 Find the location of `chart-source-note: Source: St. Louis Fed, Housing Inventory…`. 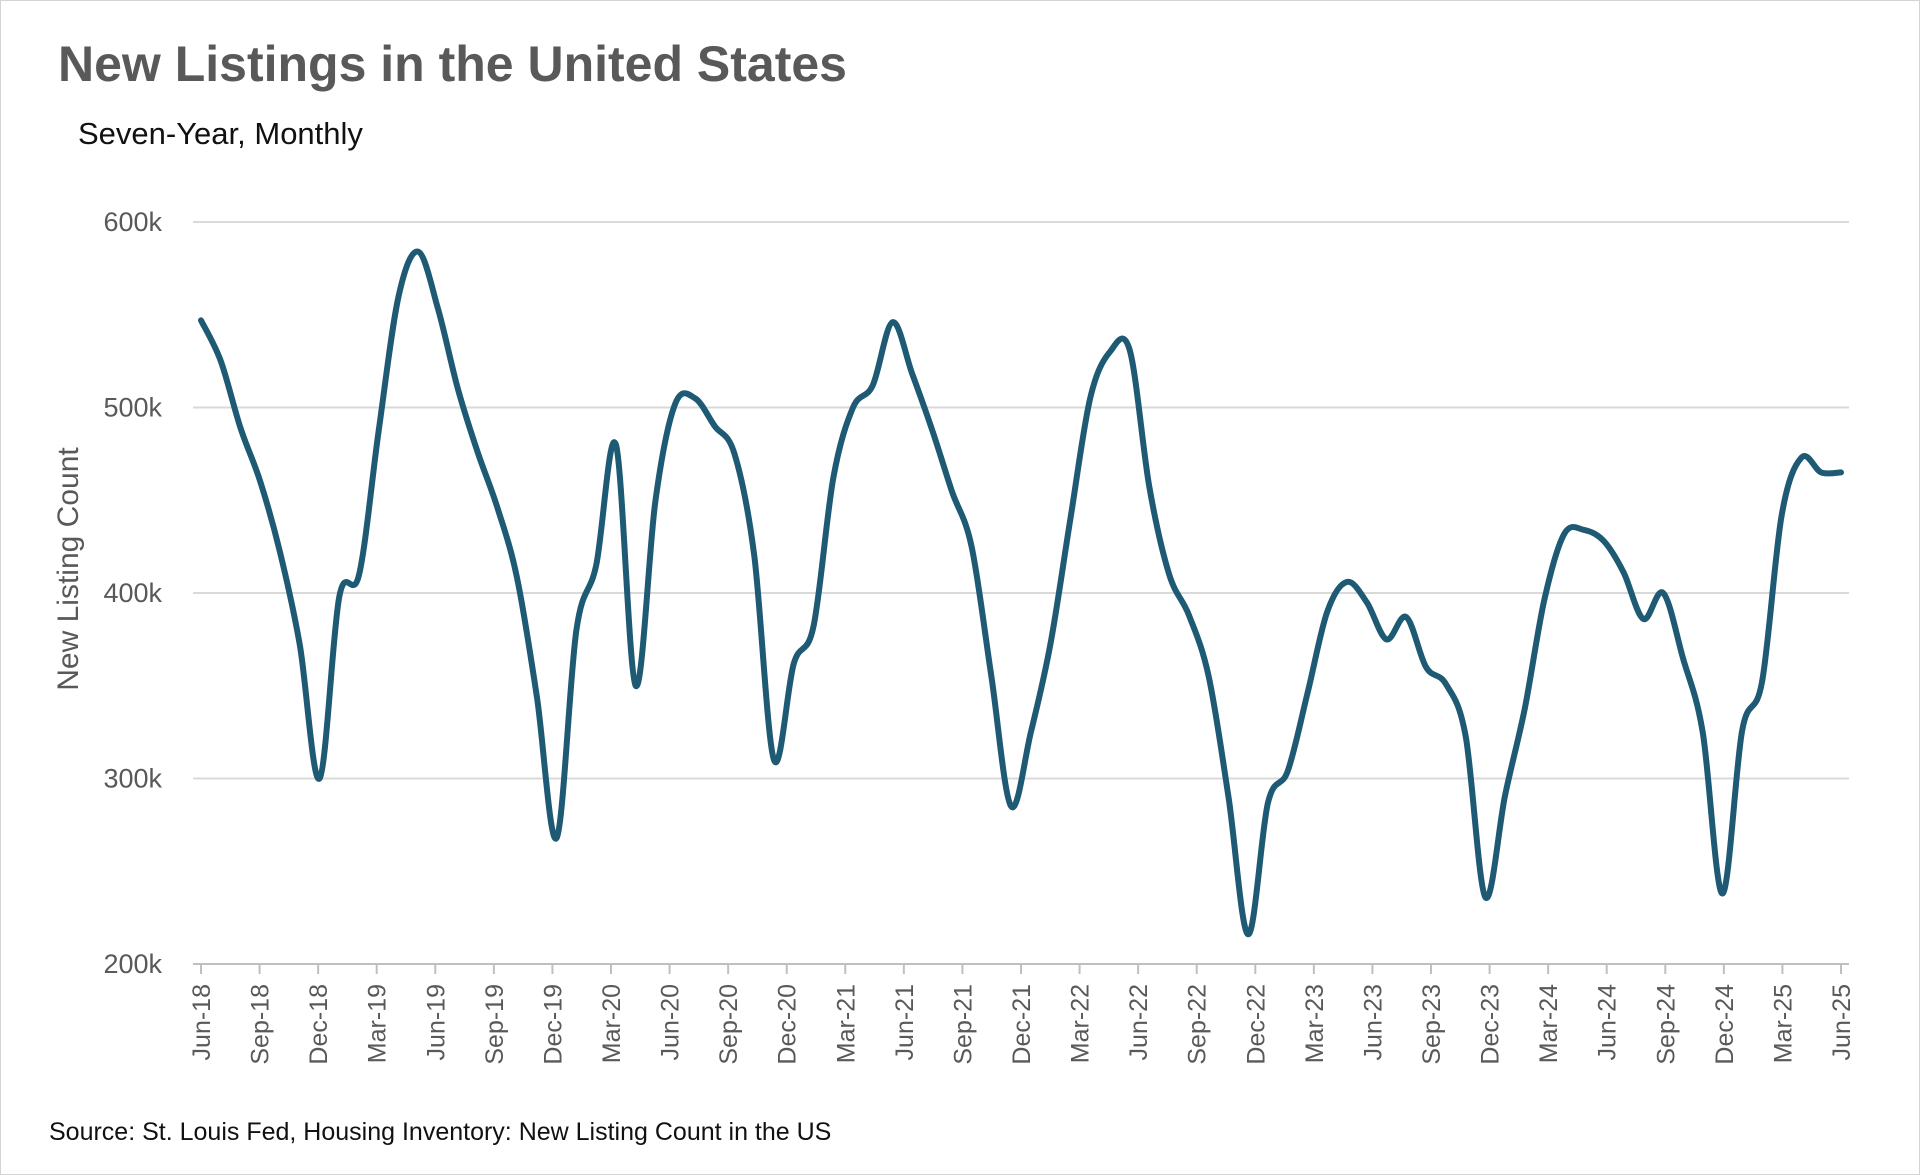

chart-source-note: Source: St. Louis Fed, Housing Inventory… is located at coordinates (440, 1132).